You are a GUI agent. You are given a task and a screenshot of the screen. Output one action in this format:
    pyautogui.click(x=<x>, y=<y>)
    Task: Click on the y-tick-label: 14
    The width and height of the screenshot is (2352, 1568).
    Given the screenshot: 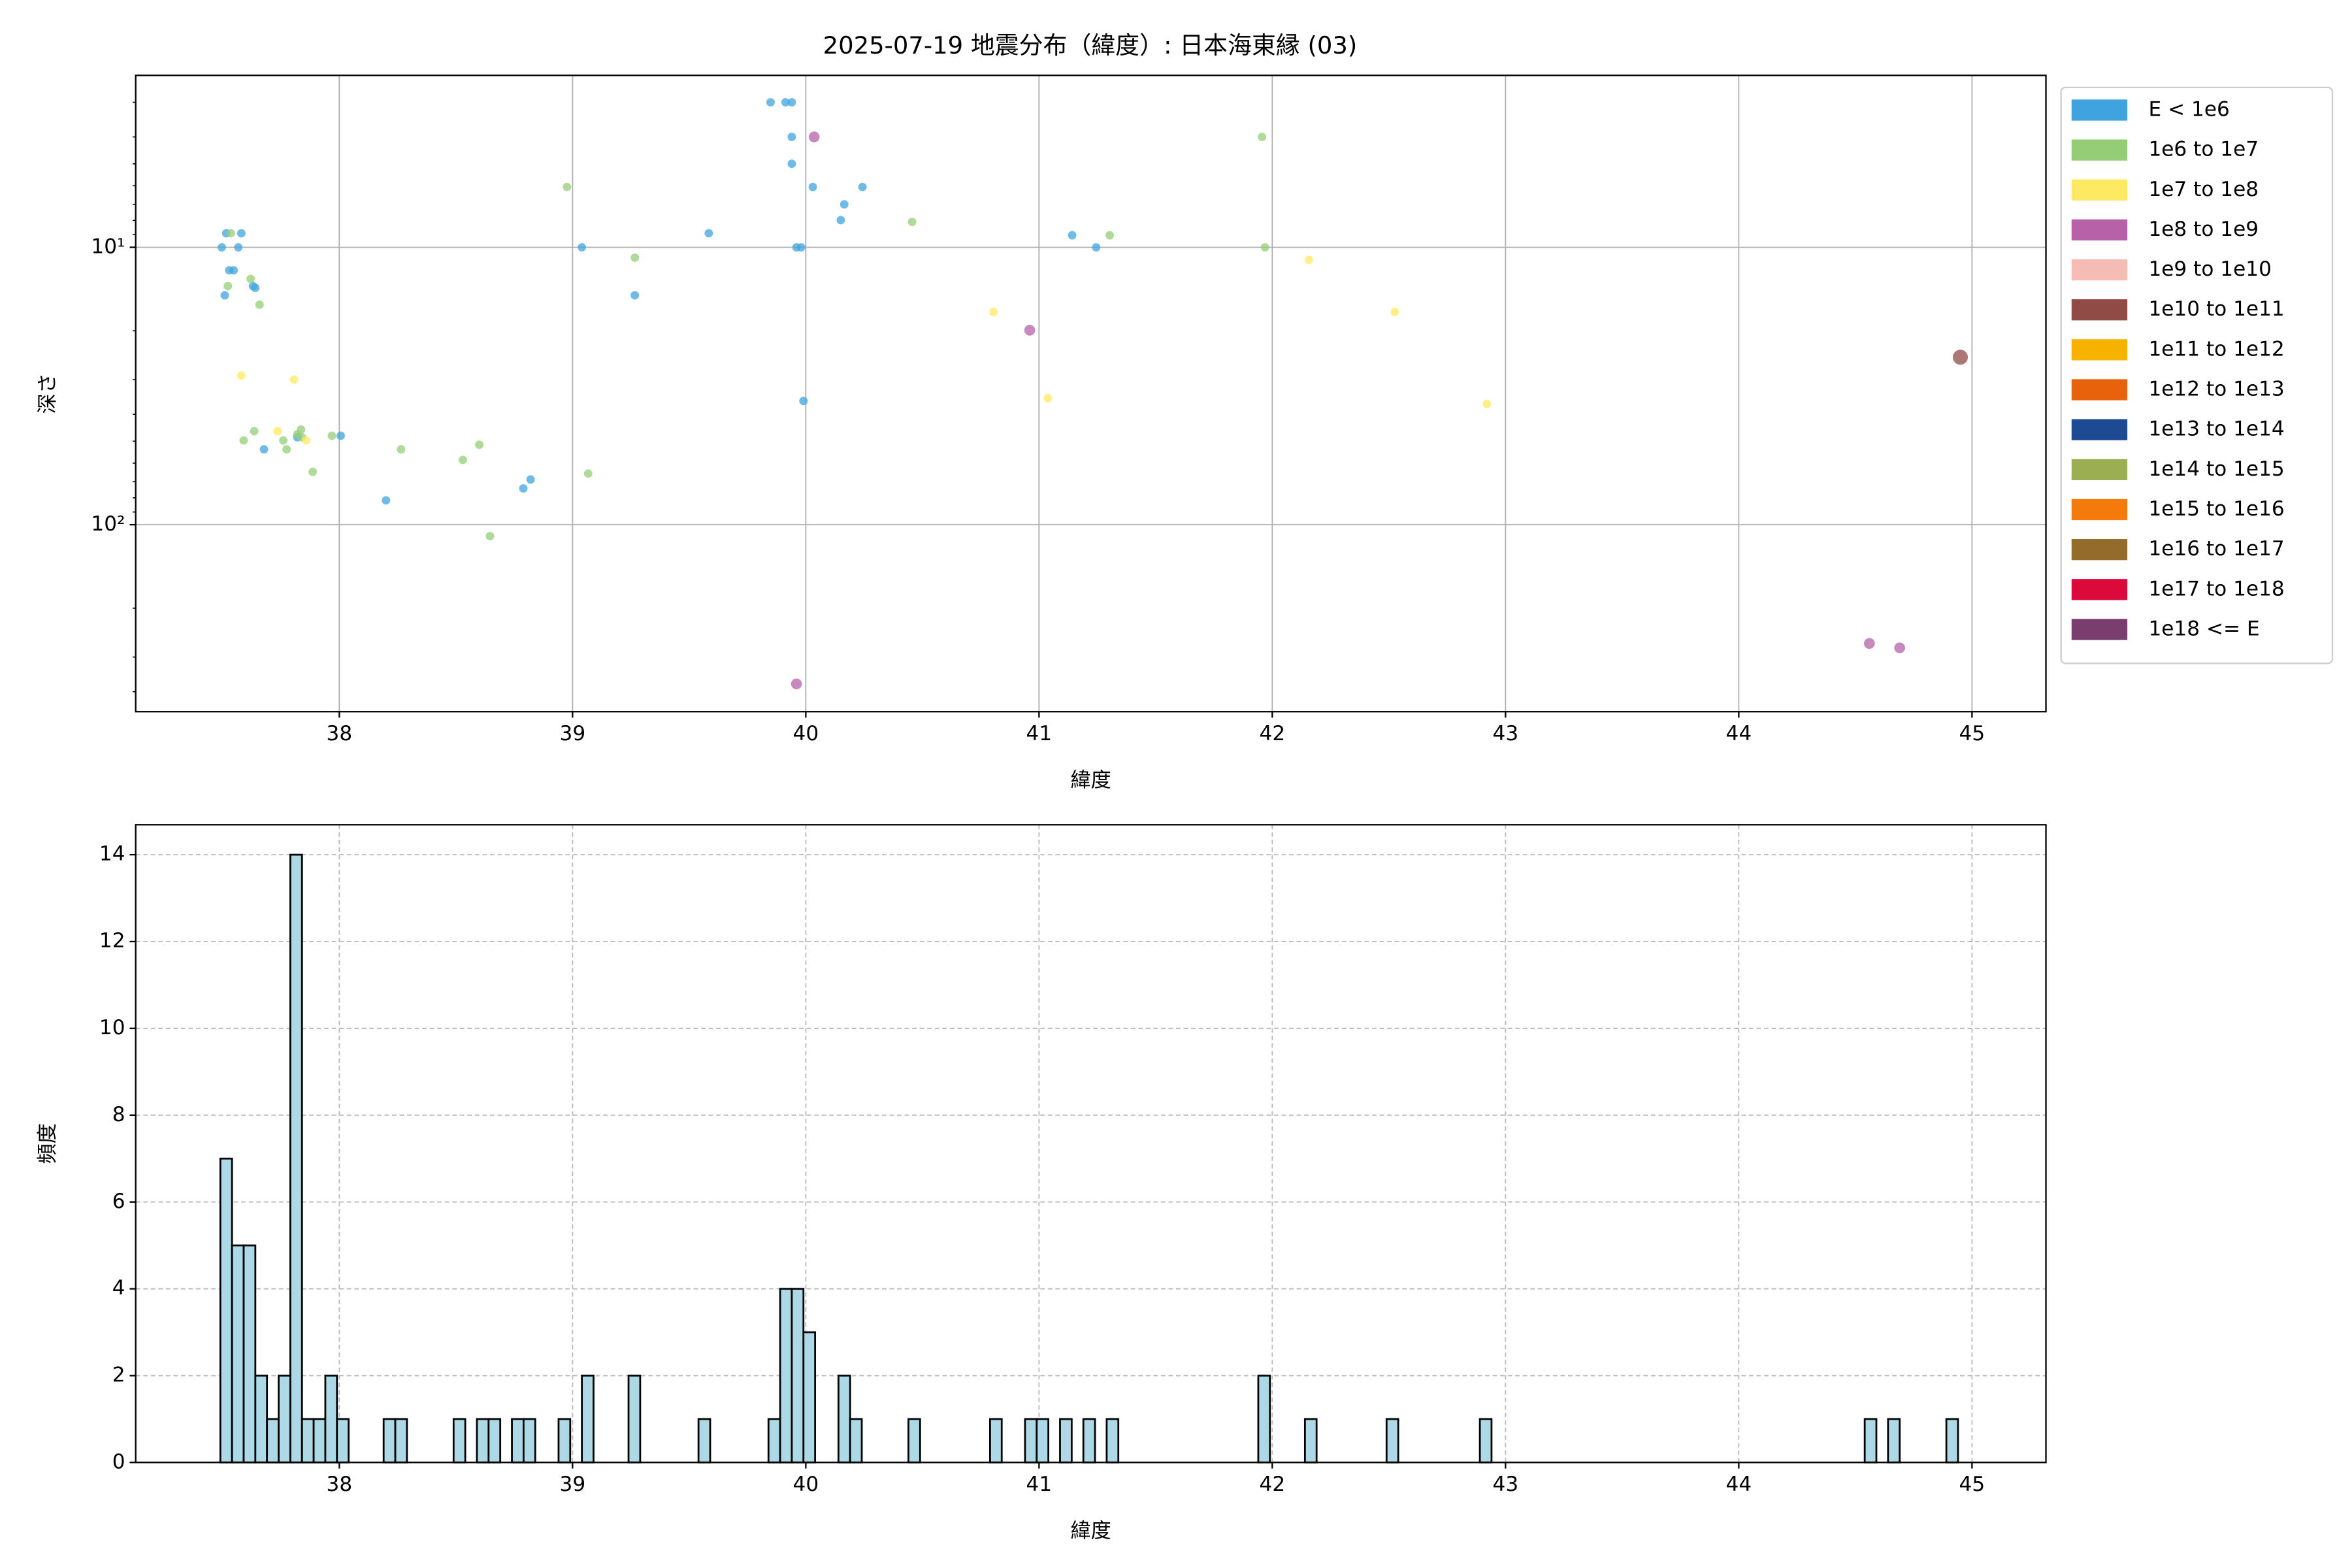 What is the action you would take?
    pyautogui.click(x=112, y=854)
    